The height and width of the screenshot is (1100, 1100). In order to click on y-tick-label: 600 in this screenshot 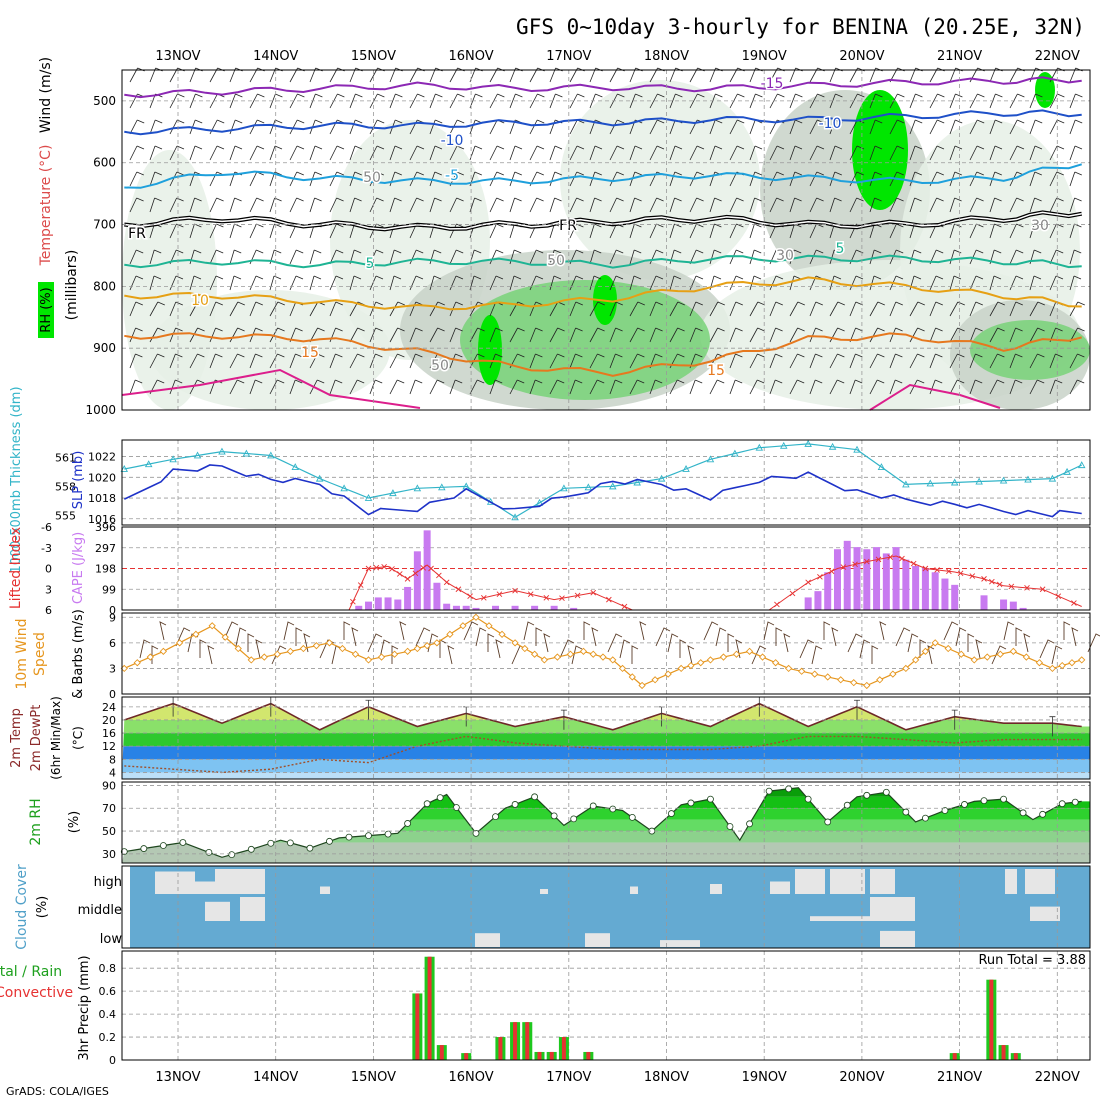, I will do `click(104, 163)`.